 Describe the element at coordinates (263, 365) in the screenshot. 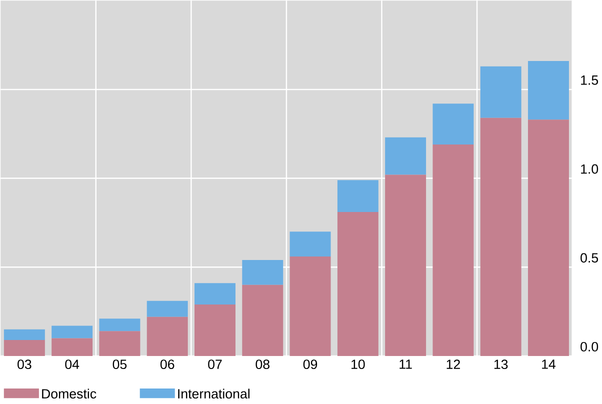

I see `x-tick-label: 08` at that location.